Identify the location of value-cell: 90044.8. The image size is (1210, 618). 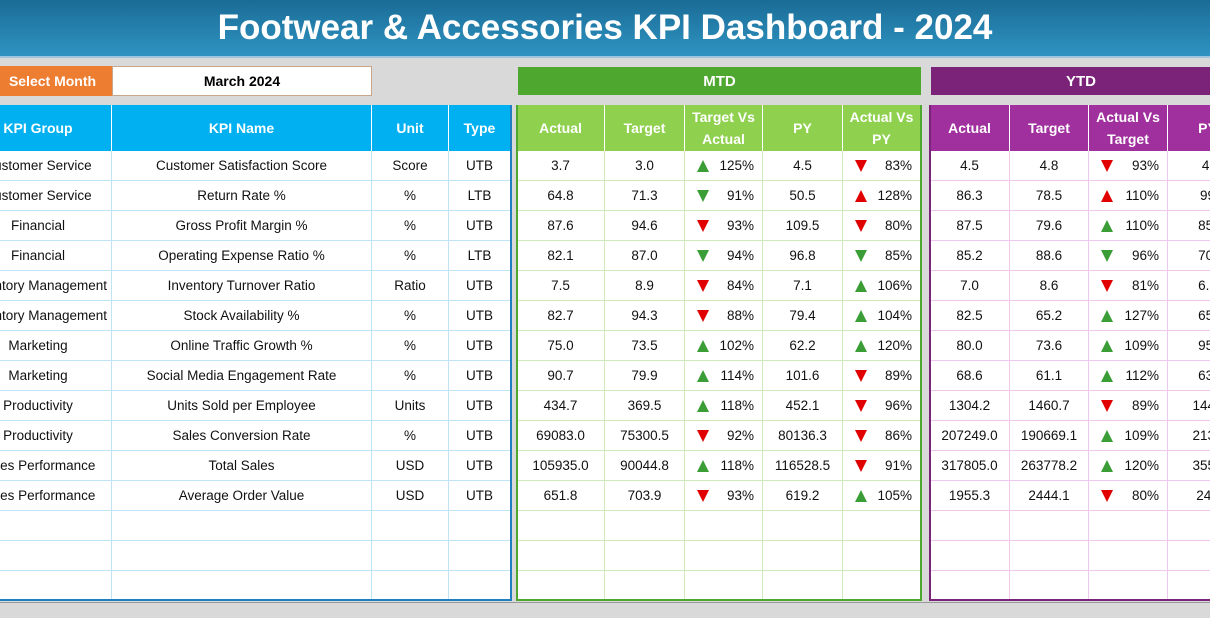
(645, 466).